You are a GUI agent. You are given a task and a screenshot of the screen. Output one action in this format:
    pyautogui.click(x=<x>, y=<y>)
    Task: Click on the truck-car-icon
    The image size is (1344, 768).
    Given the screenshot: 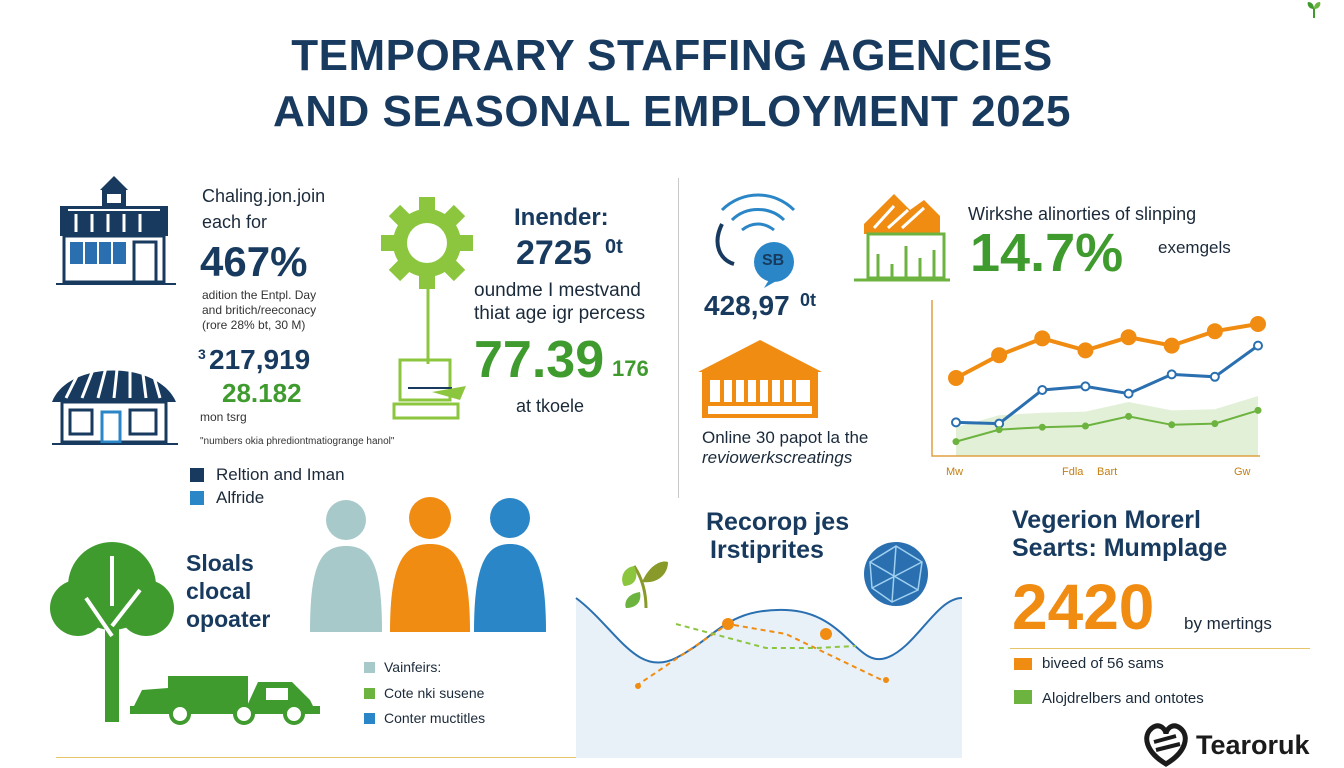 What is the action you would take?
    pyautogui.click(x=225, y=700)
    